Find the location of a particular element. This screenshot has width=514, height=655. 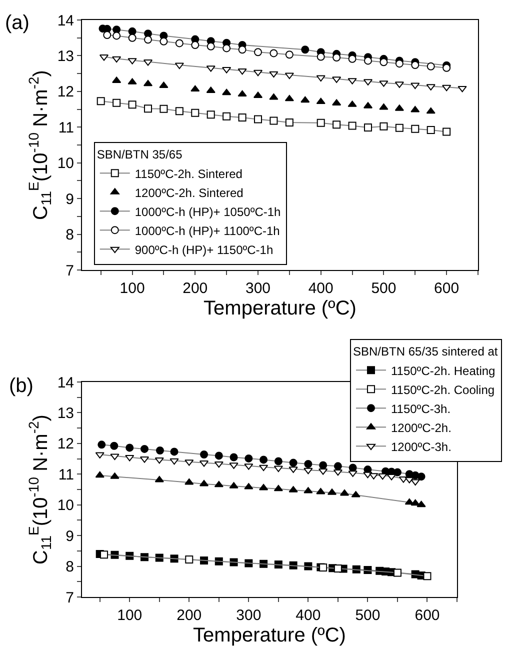

legend-label: 1000ºC-h (HP)+ 1050ºC-1h is located at coordinates (207, 211).